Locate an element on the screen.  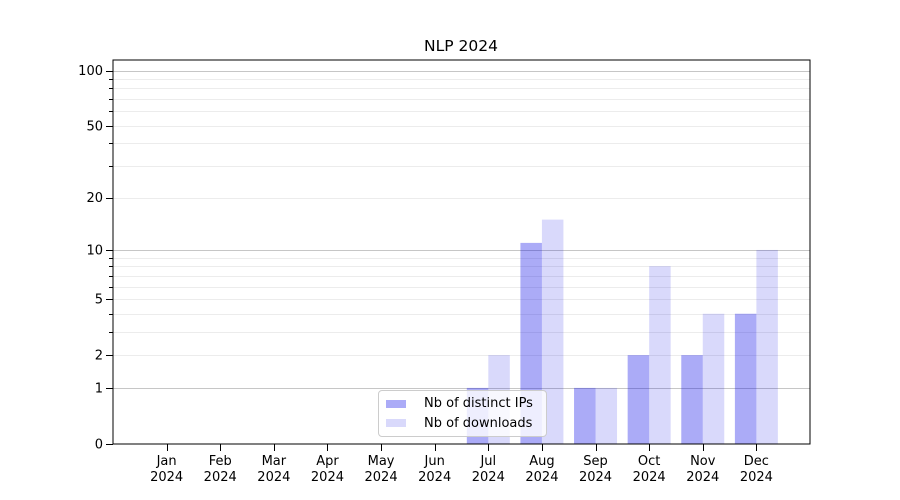
x-tick-label-month: Aug is located at coordinates (541, 461).